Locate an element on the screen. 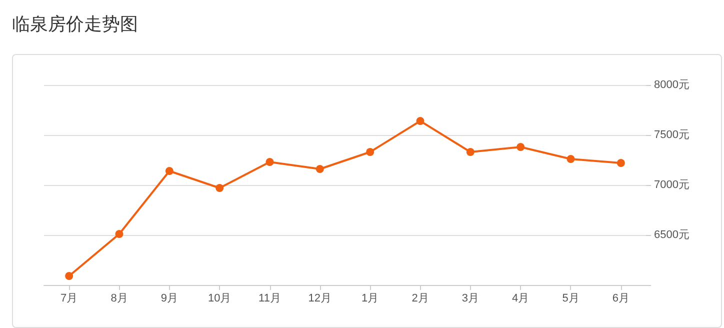  y-tick-label: 6500元 is located at coordinates (672, 235).